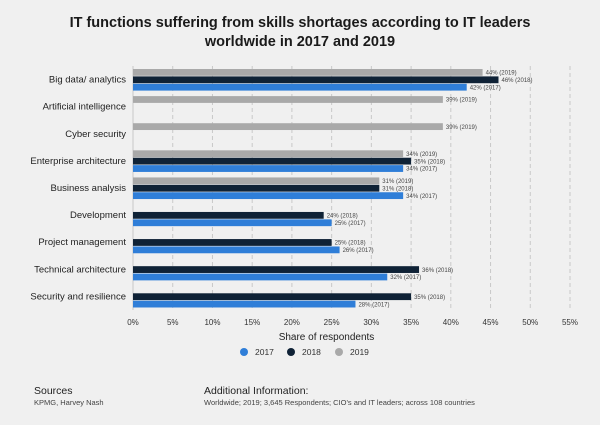  What do you see at coordinates (133, 322) in the screenshot?
I see `x-tick-label: 0%` at bounding box center [133, 322].